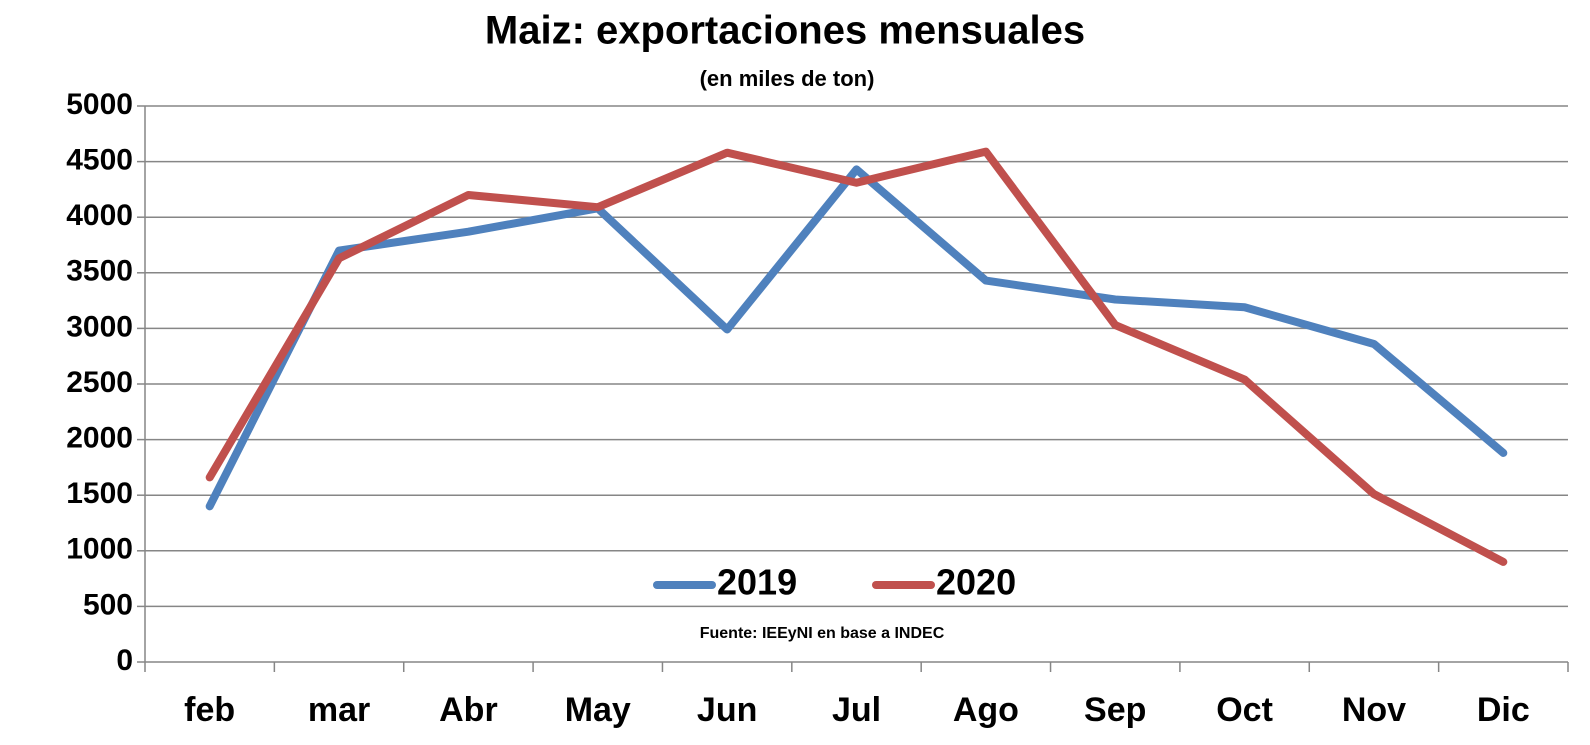 Image resolution: width=1590 pixels, height=745 pixels. What do you see at coordinates (822, 633) in the screenshot?
I see `source-note: Fuente: IEEyNI en base a INDEC` at bounding box center [822, 633].